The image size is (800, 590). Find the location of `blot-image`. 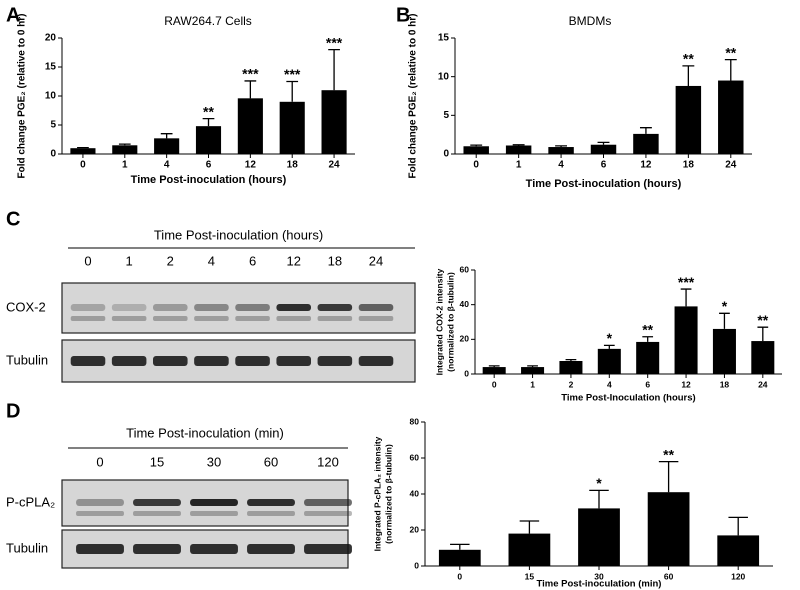

blot-image is located at coordinates (238, 308).